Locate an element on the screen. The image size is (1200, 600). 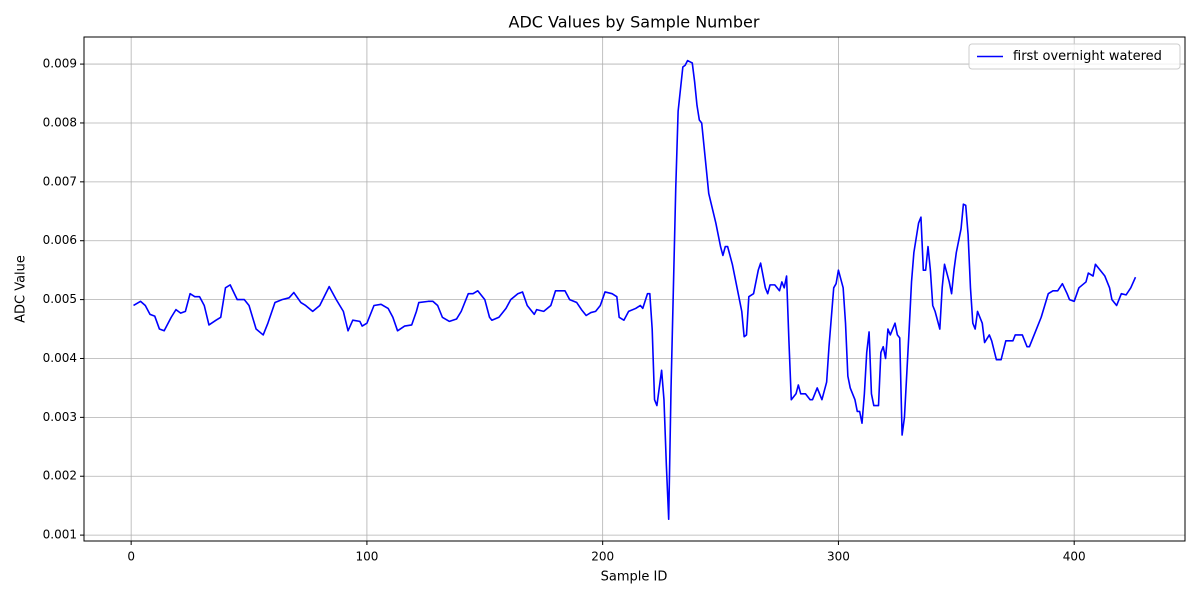
x-axis-label: Sample ID is located at coordinates (634, 577).